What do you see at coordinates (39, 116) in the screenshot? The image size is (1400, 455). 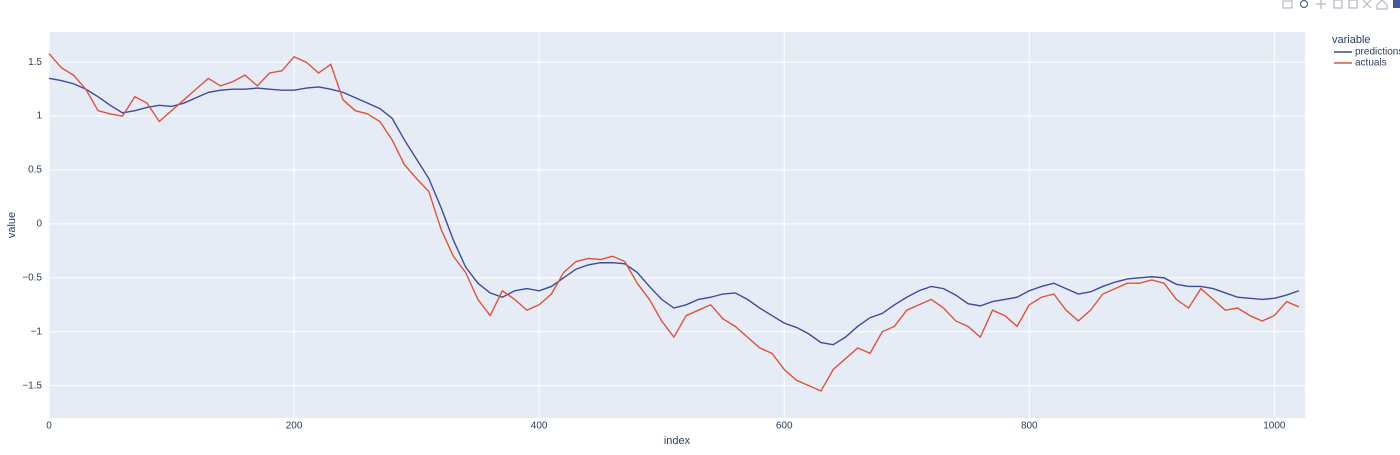 I see `y-tick-label: 1` at bounding box center [39, 116].